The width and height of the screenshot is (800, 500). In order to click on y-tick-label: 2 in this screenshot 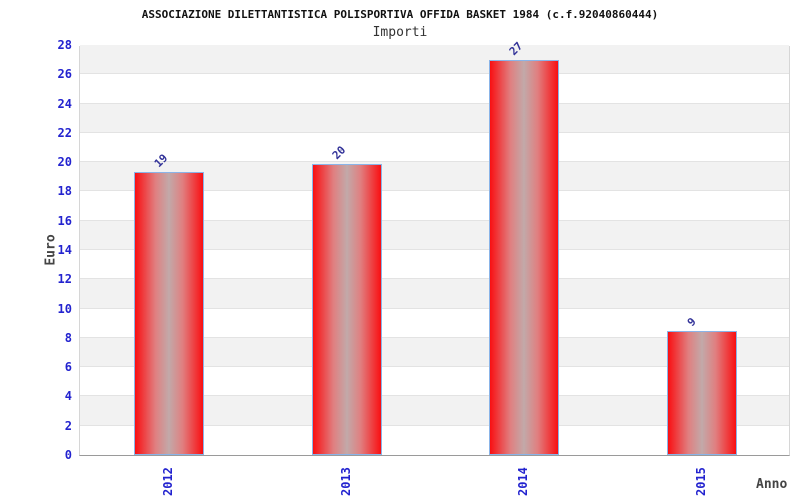, I will do `click(68, 425)`.